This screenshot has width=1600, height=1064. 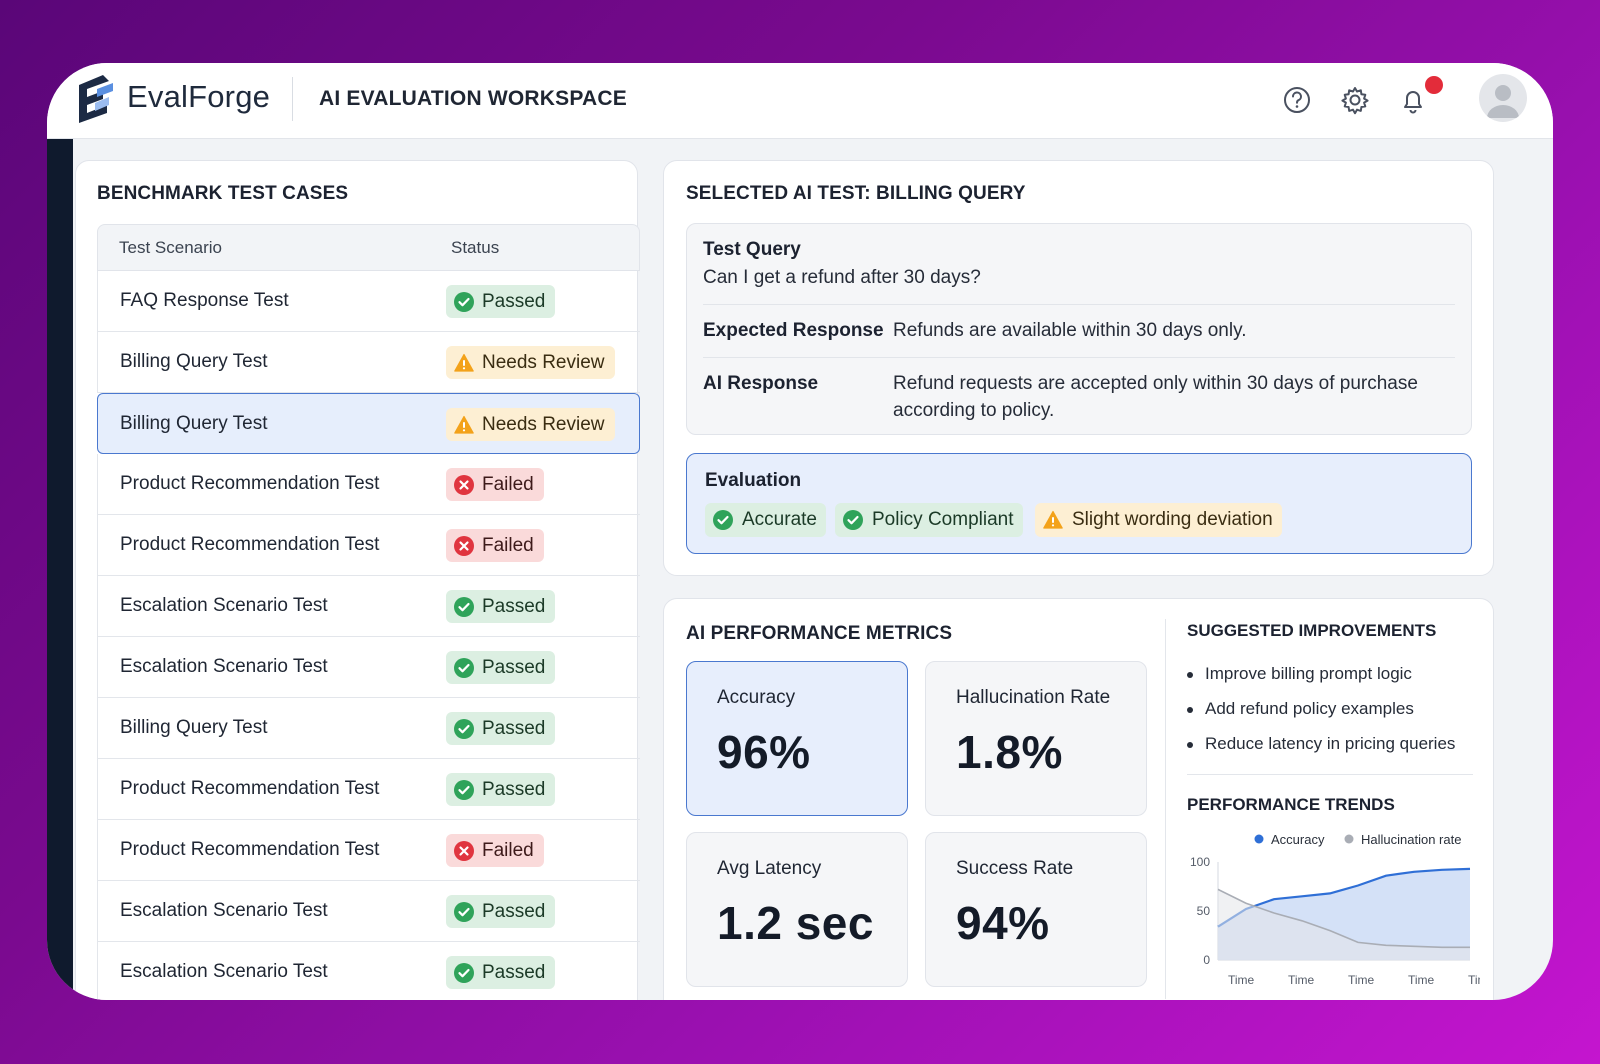 I want to click on table-header: Test Scenario Status, so click(x=368, y=247).